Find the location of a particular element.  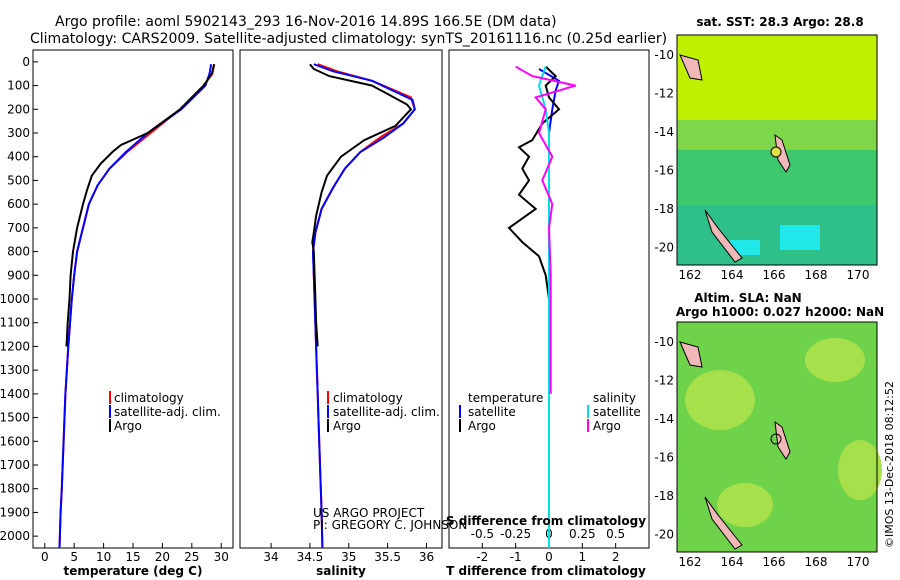

legend-title-temperature: temperature is located at coordinates (505, 398).